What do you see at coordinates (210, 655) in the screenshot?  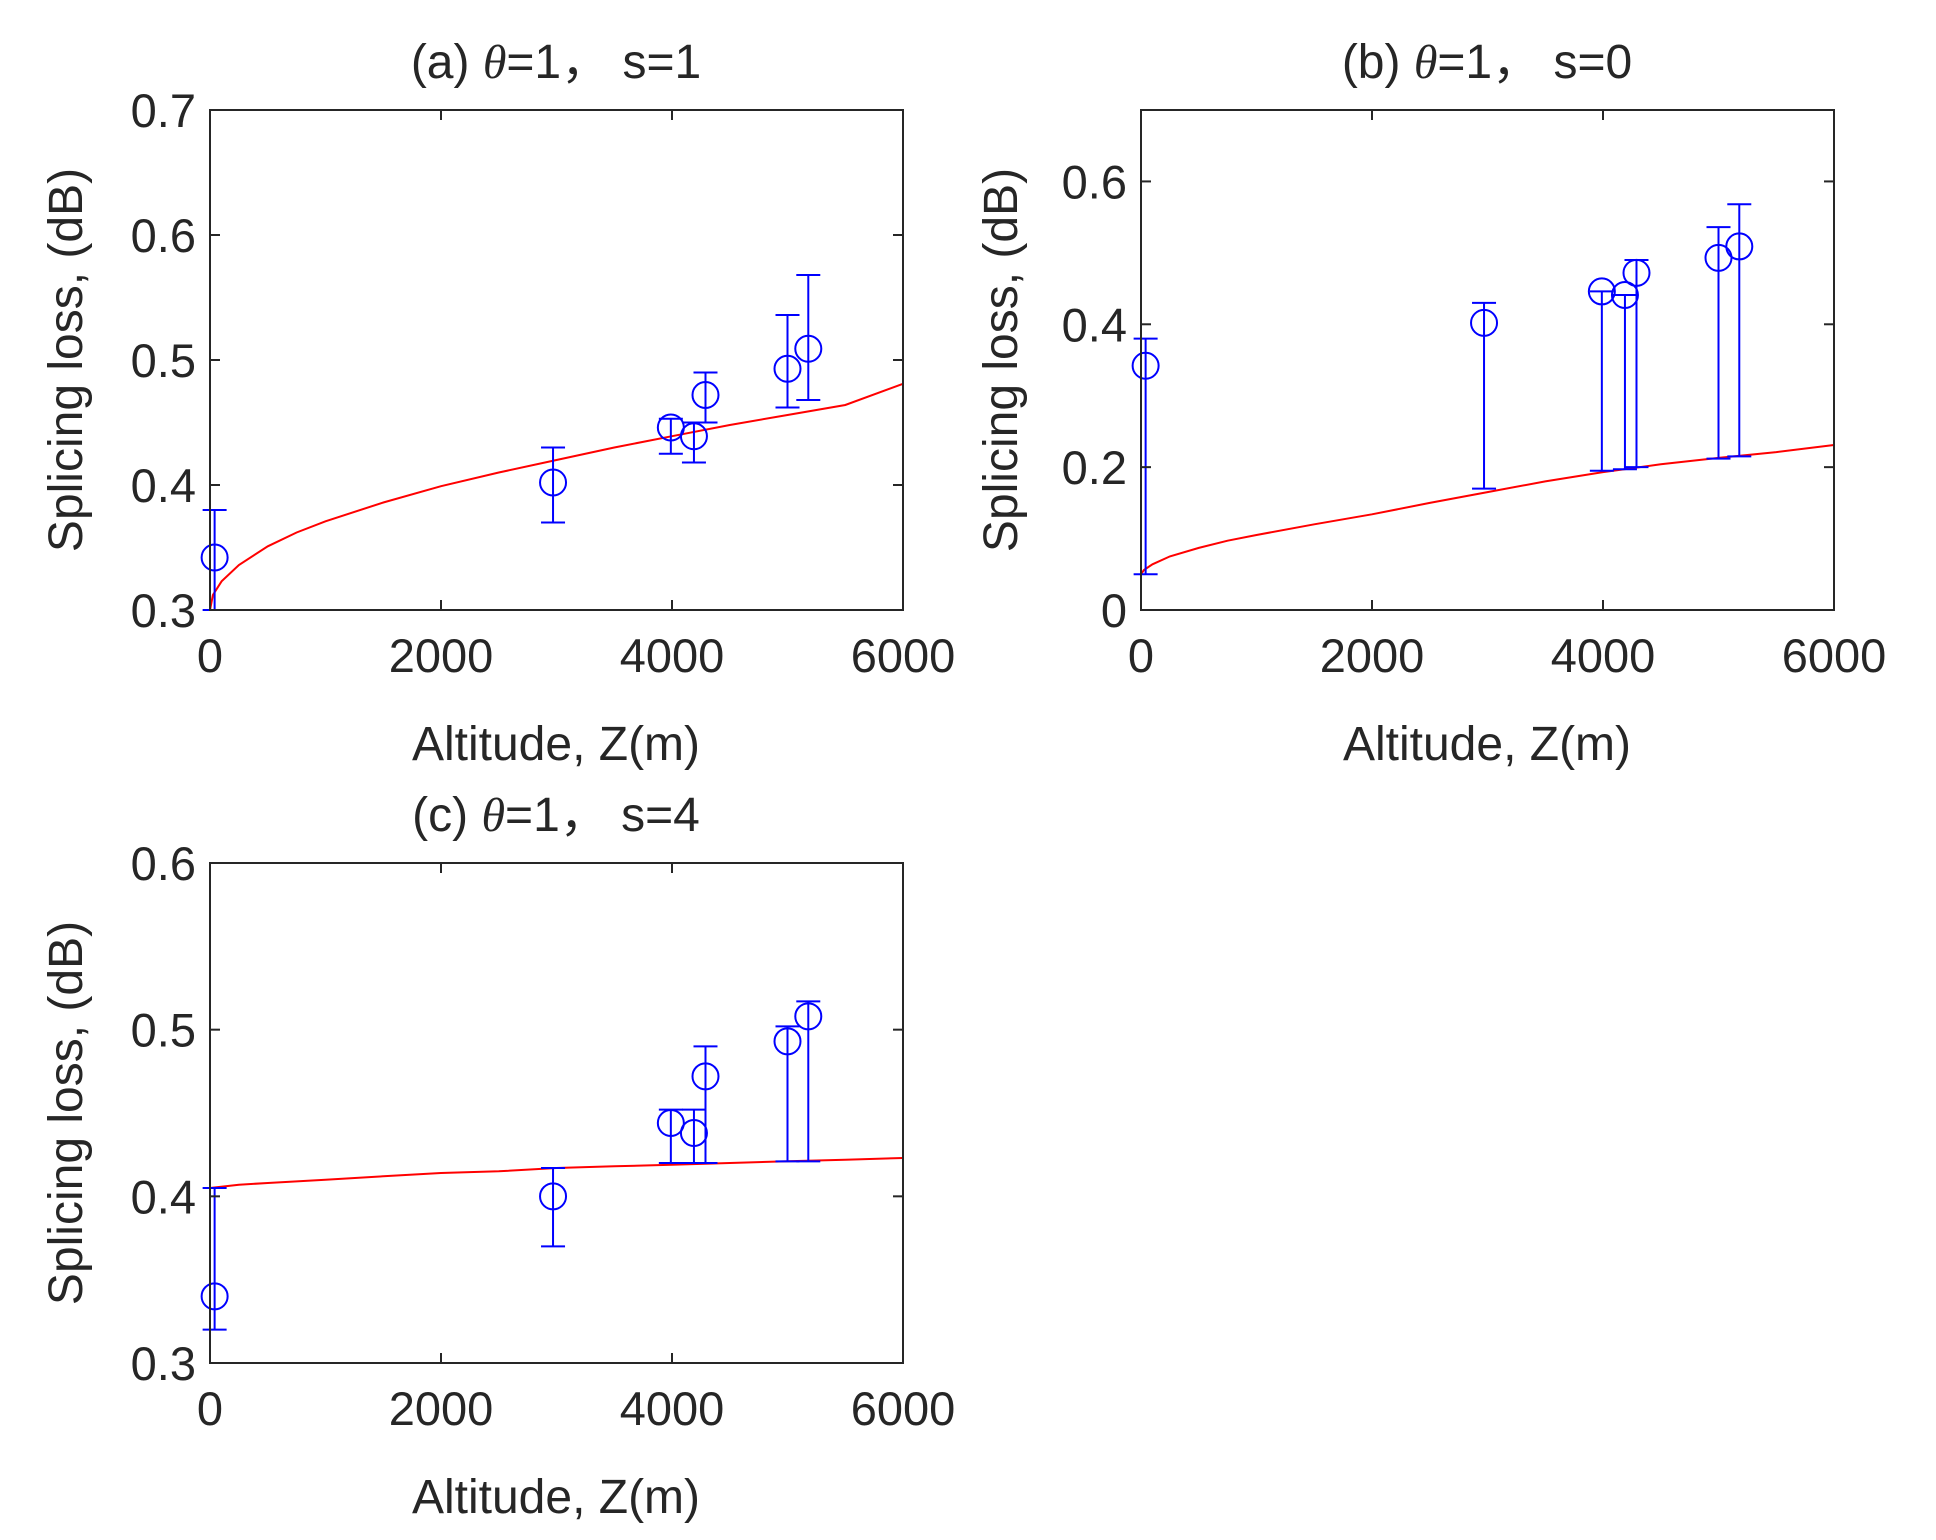 I see `x-tick-label-a: 0` at bounding box center [210, 655].